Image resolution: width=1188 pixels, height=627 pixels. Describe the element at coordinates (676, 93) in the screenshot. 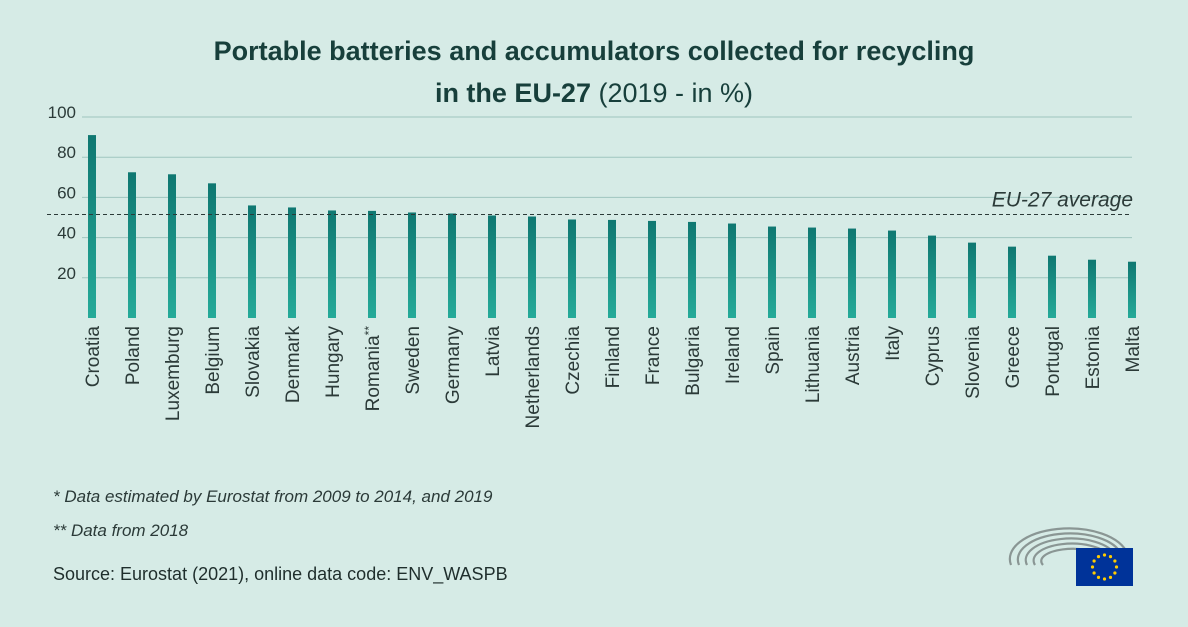

I see `chart-subtitle: (2019 - in %)` at that location.